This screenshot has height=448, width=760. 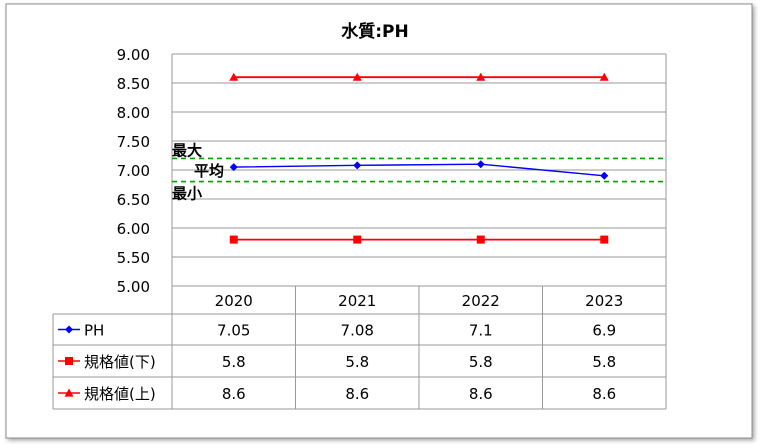 What do you see at coordinates (133, 113) in the screenshot?
I see `y-tick-label: 8.00` at bounding box center [133, 113].